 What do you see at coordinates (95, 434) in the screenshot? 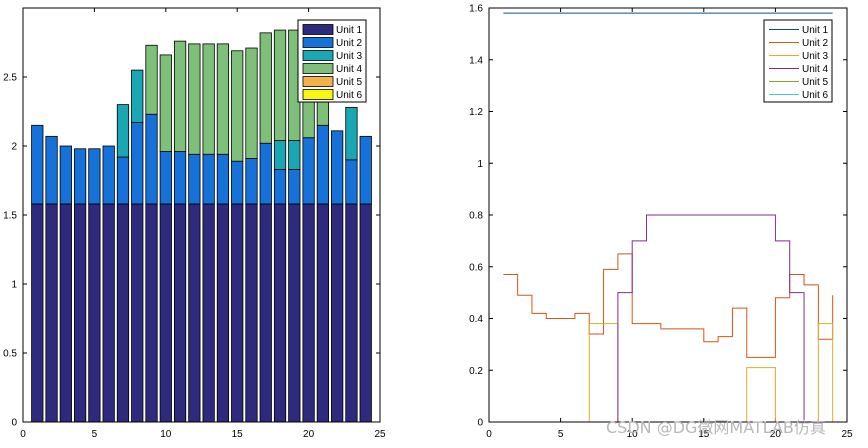
I see `x-tick-label: 5` at bounding box center [95, 434].